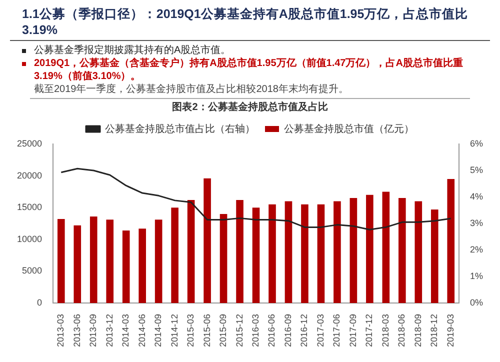 Image resolution: width=500 pixels, height=362 pixels. I want to click on chart-title: 1.1公募（季报口径）：2019Q1公募基金持有A股总市值1.95万亿，占总市值比3.19%, so click(250, 20).